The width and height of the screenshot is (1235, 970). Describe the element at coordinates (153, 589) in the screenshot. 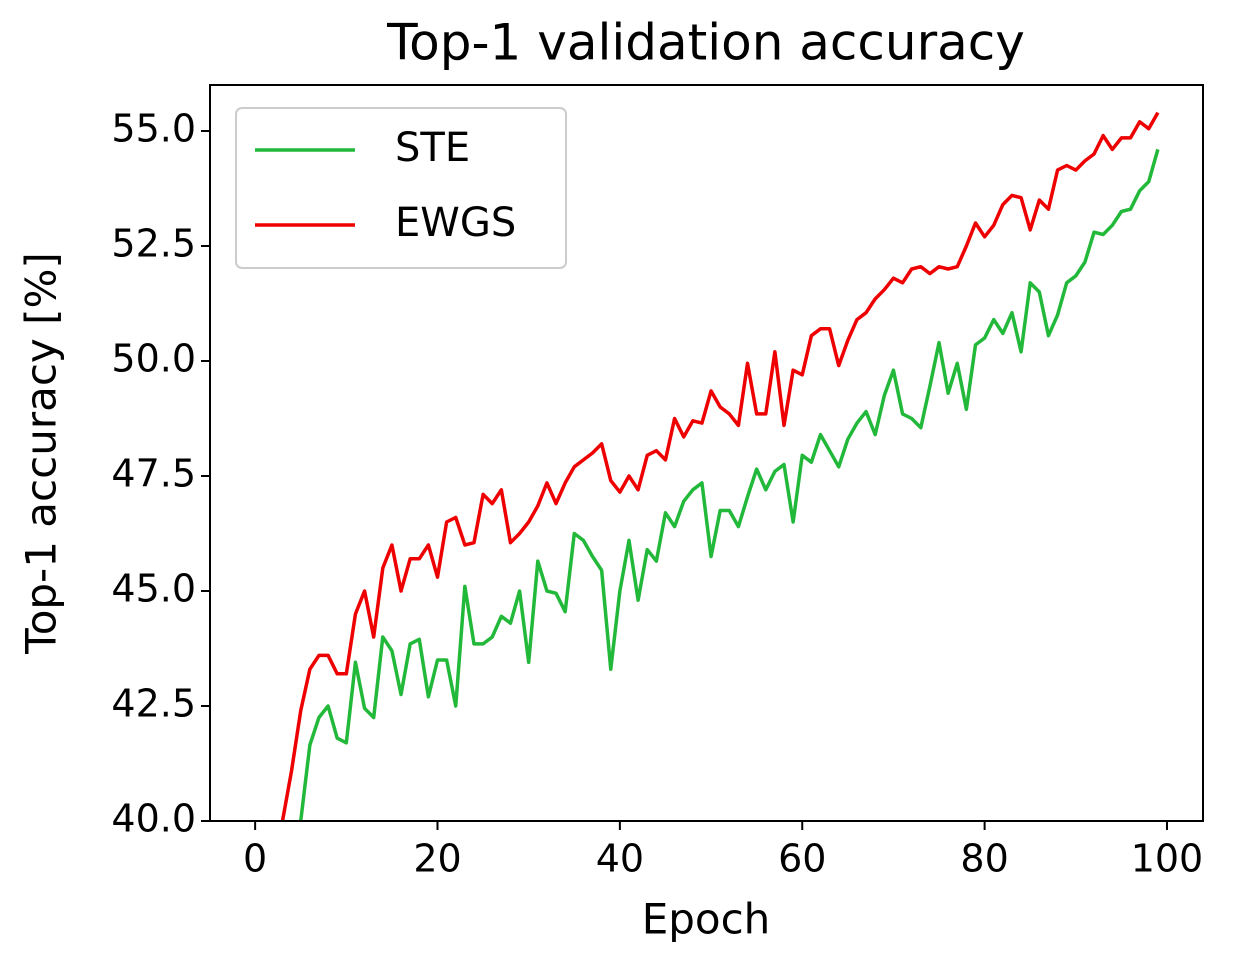

I see `y-tick-label: 45.0` at that location.